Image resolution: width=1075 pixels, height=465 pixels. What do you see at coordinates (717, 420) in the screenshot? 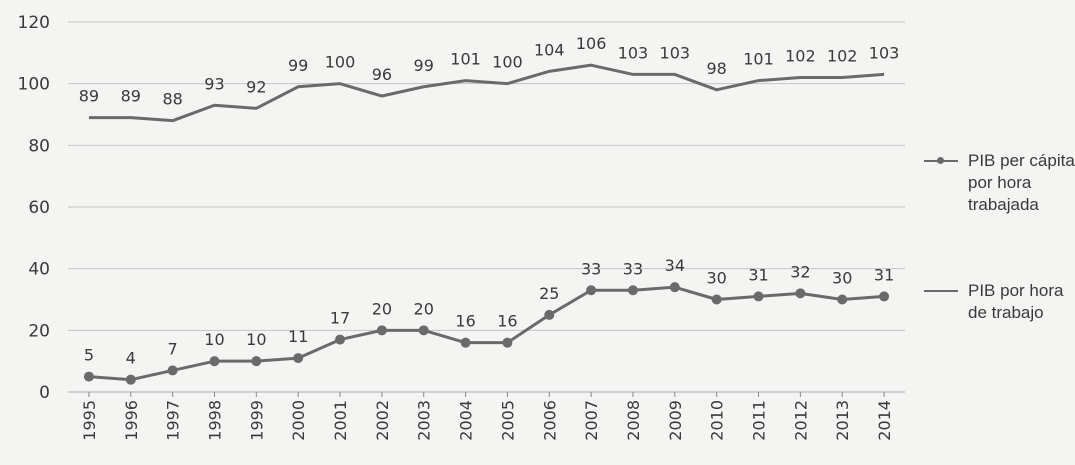
I see `x-tick-label-2010: 2010` at bounding box center [717, 420].